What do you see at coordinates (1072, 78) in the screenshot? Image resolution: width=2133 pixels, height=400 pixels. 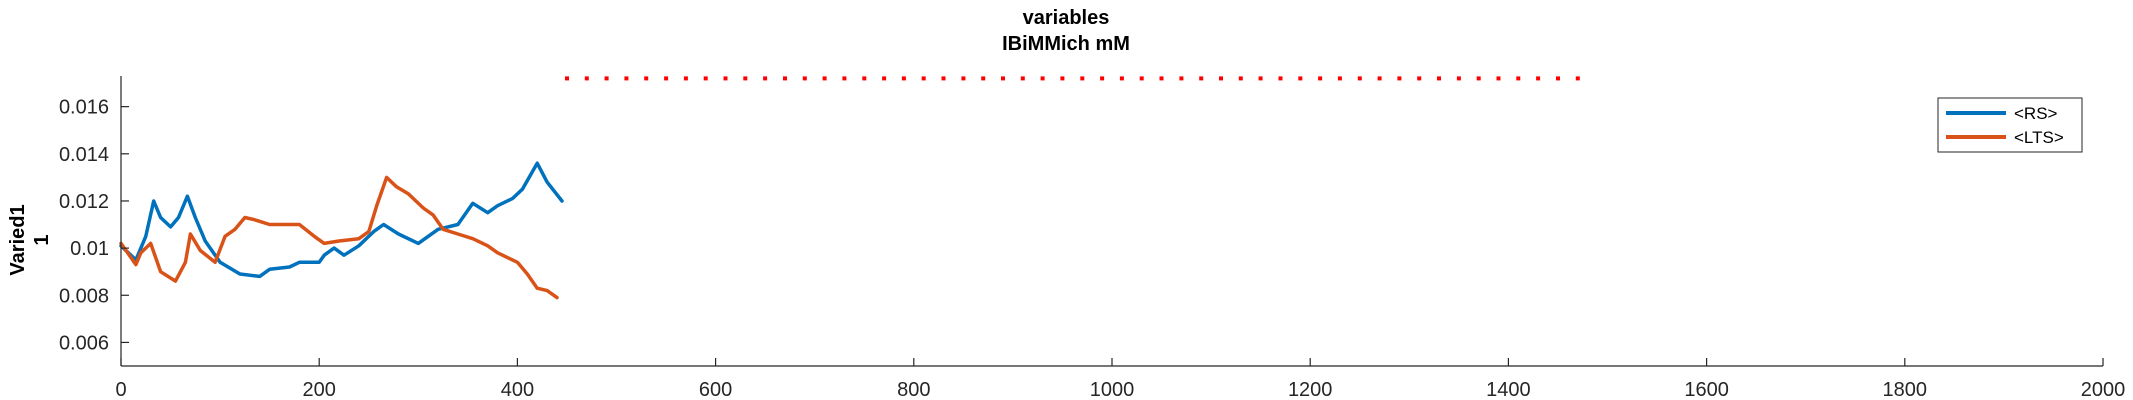 I see `stimulus-markers` at bounding box center [1072, 78].